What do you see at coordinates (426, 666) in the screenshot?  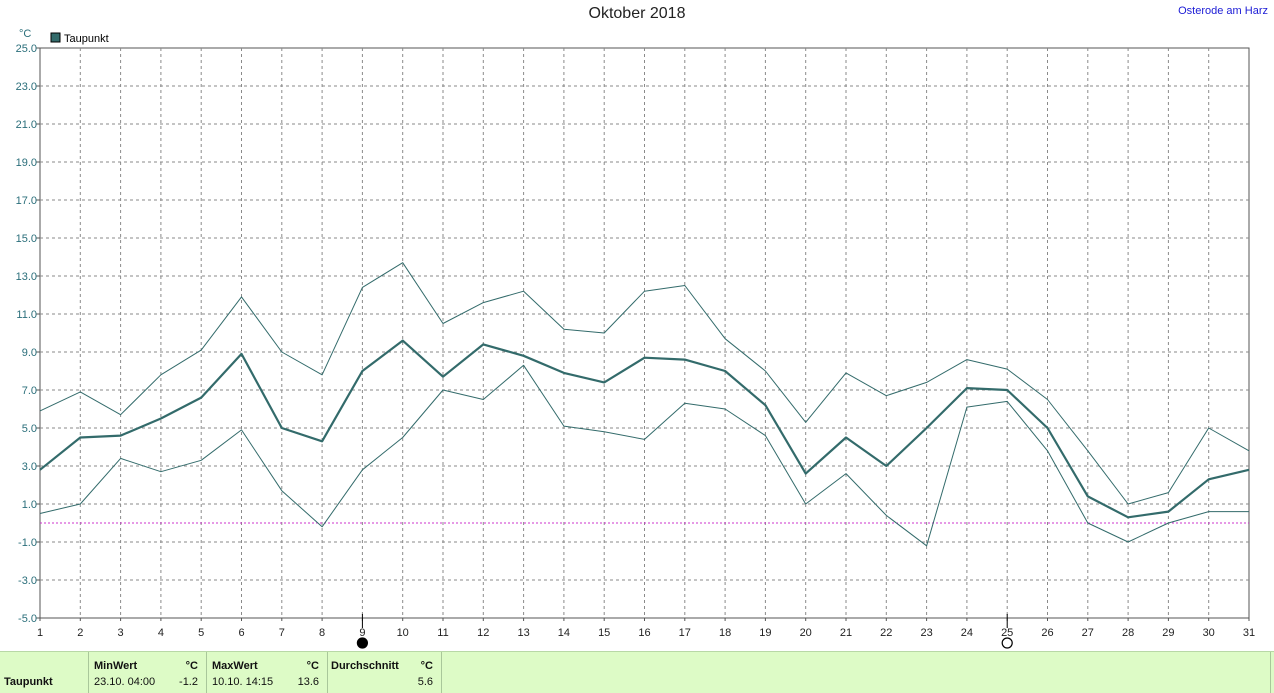 I see `average-unit: °C` at bounding box center [426, 666].